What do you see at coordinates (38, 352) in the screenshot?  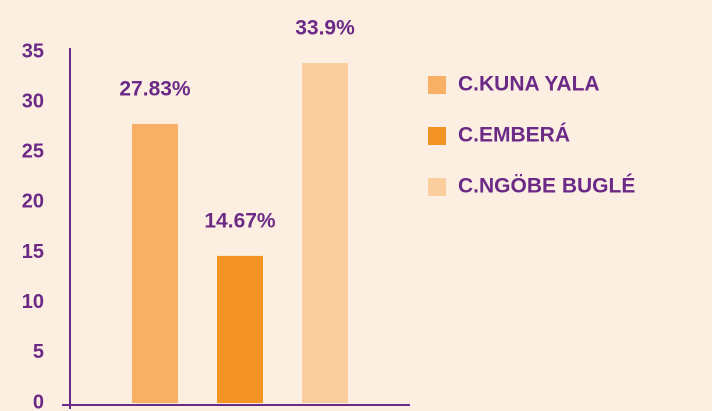 I see `y-tick-label: 5` at bounding box center [38, 352].